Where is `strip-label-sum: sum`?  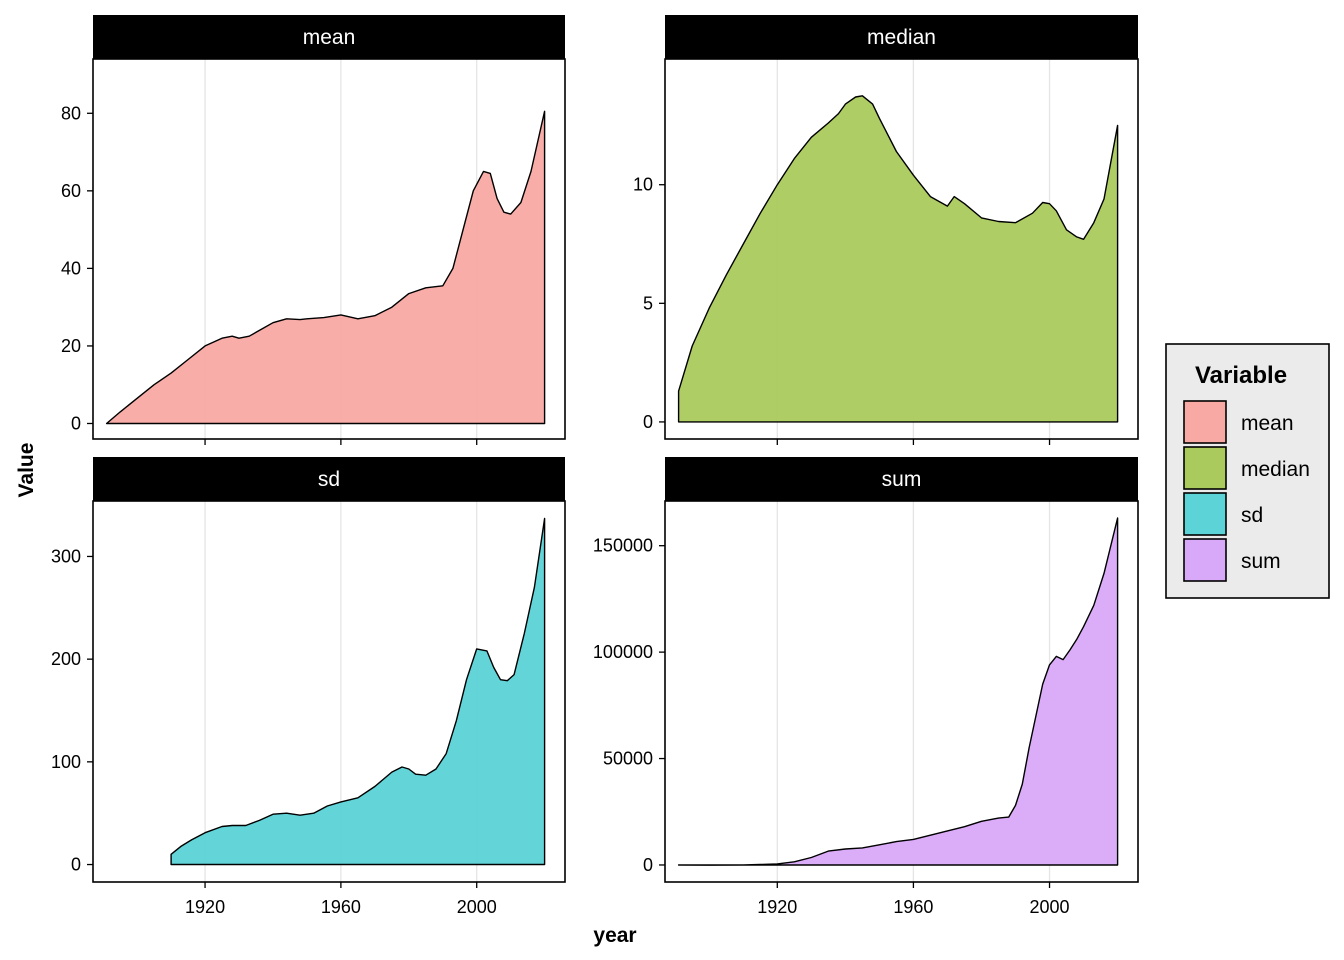
strip-label-sum: sum is located at coordinates (902, 479).